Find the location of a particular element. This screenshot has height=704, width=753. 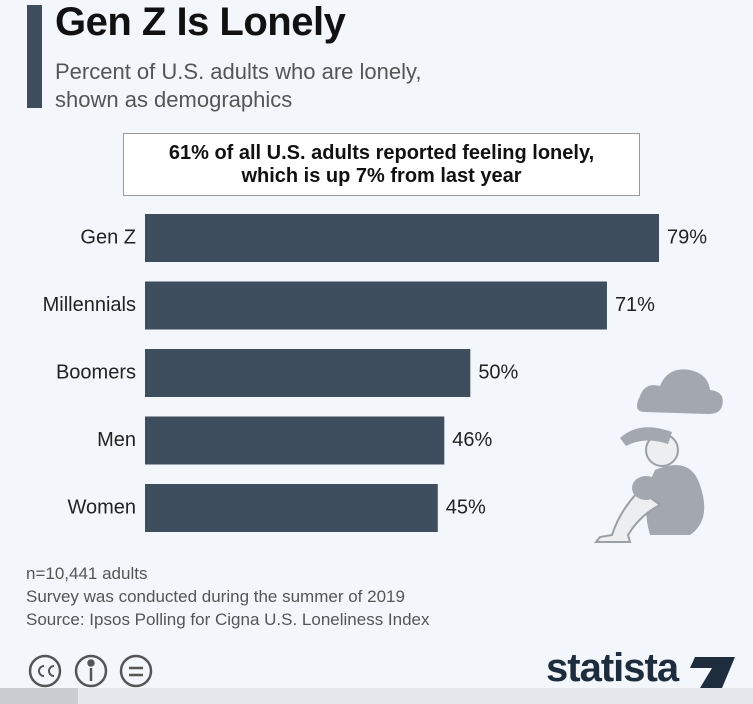

category-label: Millennials is located at coordinates (89, 305).